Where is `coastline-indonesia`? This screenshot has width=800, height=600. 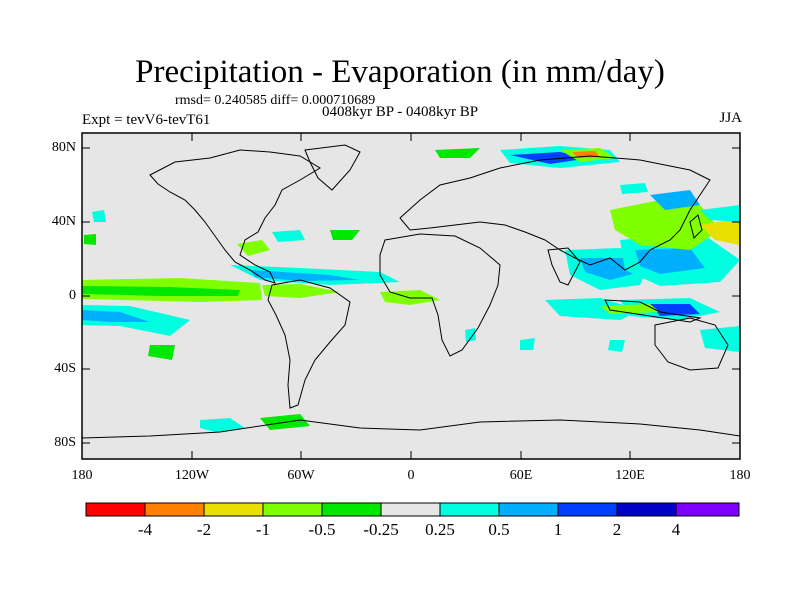
coastline-indonesia is located at coordinates (653, 311).